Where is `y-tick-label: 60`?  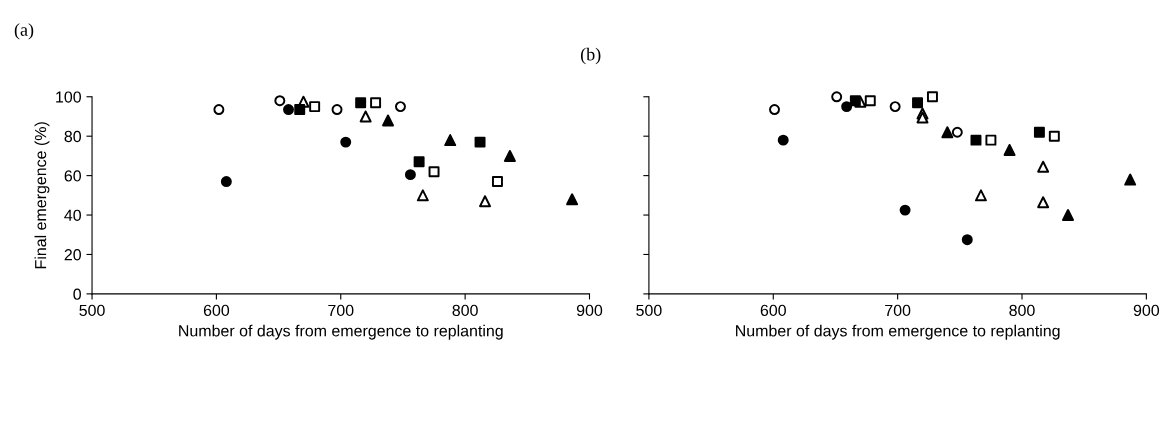
y-tick-label: 60 is located at coordinates (72, 176).